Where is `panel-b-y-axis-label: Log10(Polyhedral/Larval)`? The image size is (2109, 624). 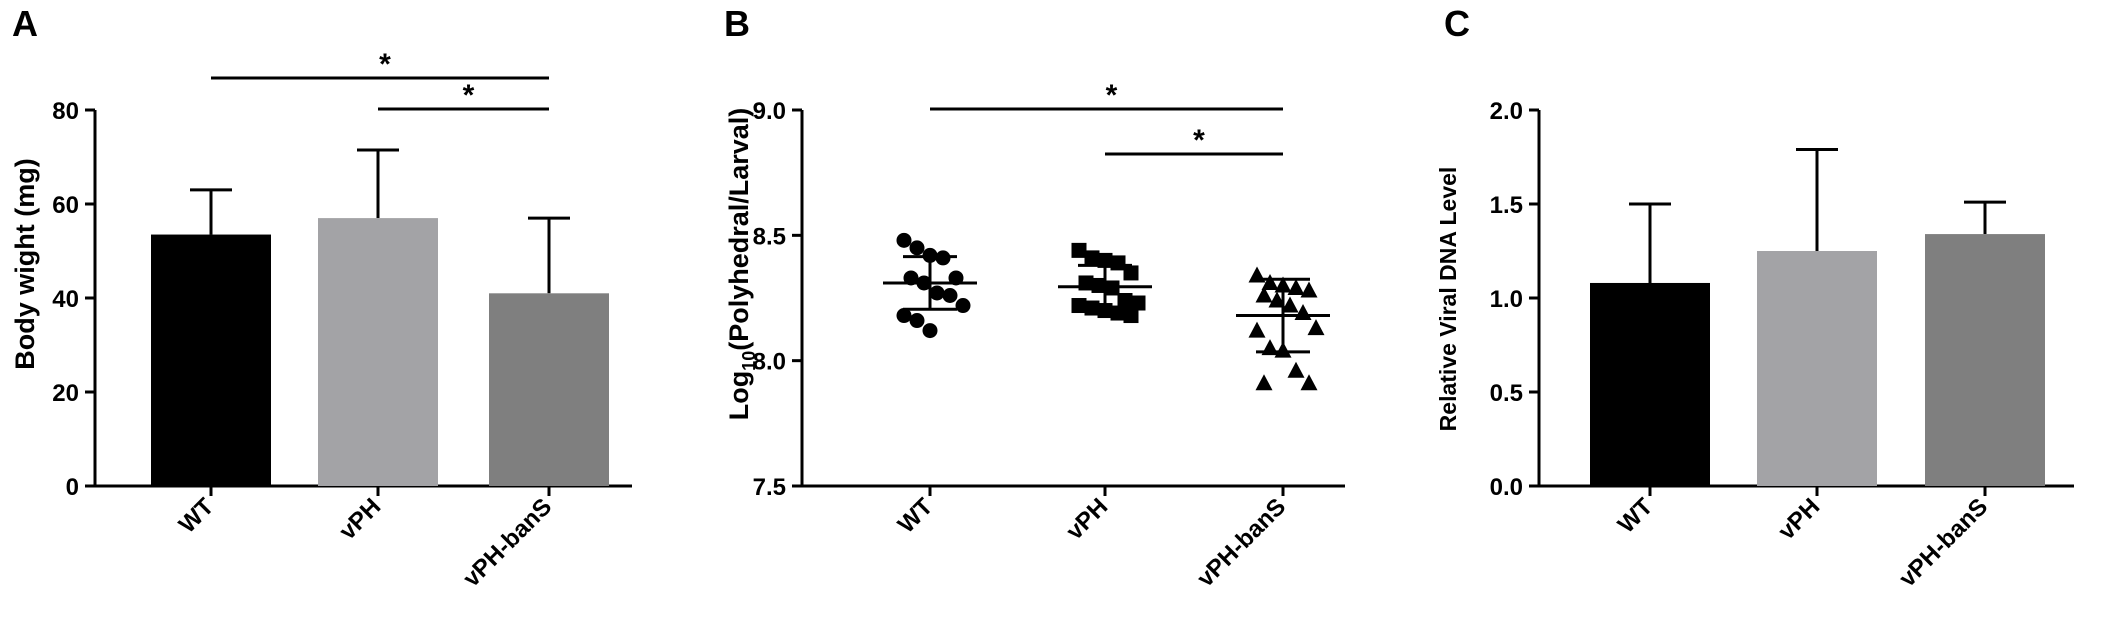
panel-b-y-axis-label: Log10(Polyhedral/Larval) is located at coordinates (741, 264).